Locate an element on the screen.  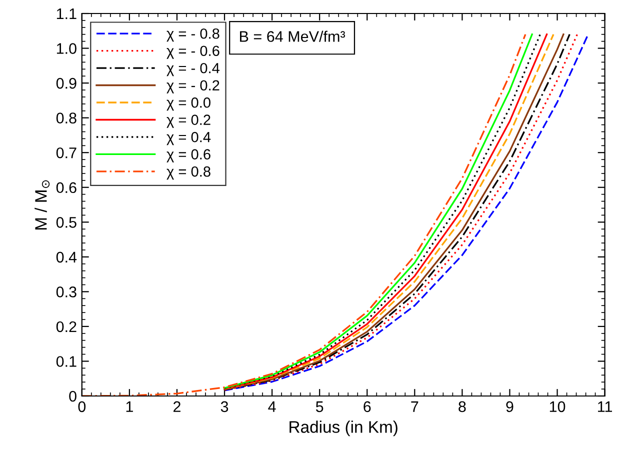
x-tick-label: 10 is located at coordinates (558, 406).